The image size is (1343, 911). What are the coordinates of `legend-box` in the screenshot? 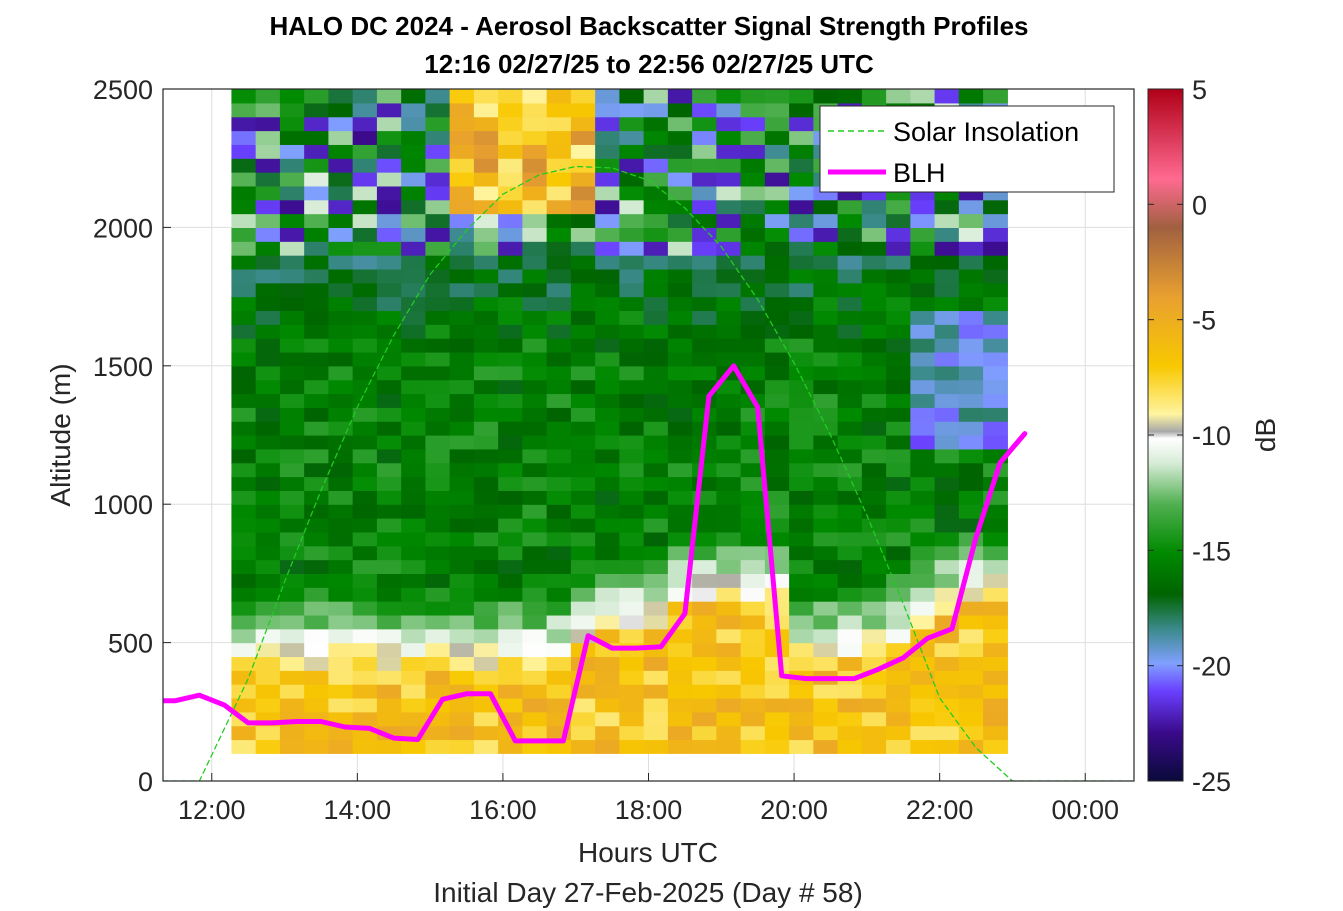 It's located at (967, 149).